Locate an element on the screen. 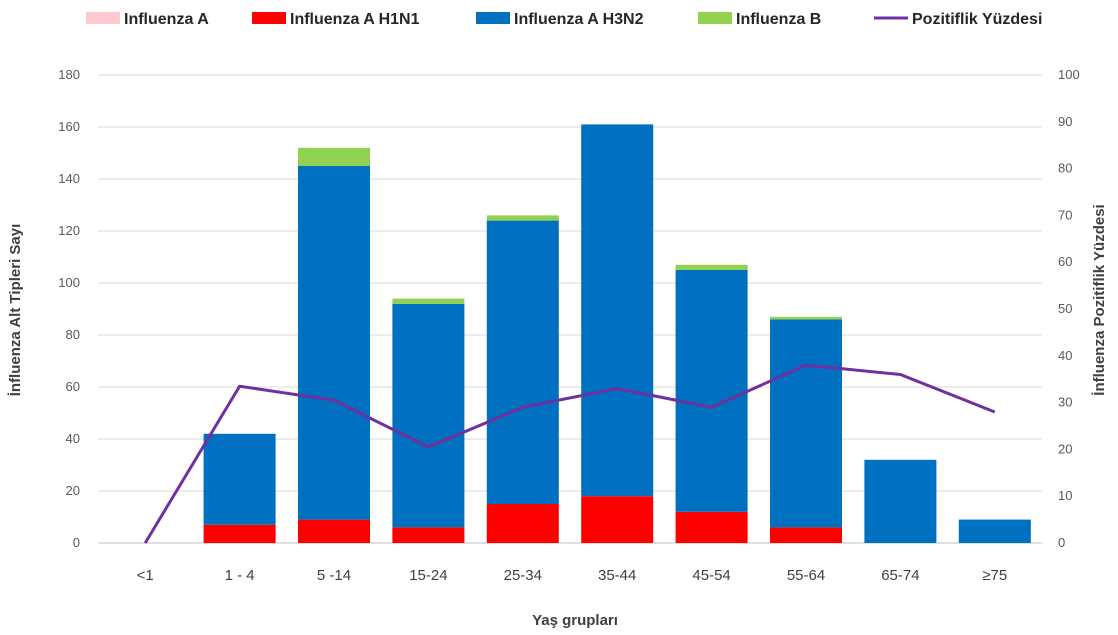 The height and width of the screenshot is (635, 1118). y-tick-label: 180 is located at coordinates (69, 74).